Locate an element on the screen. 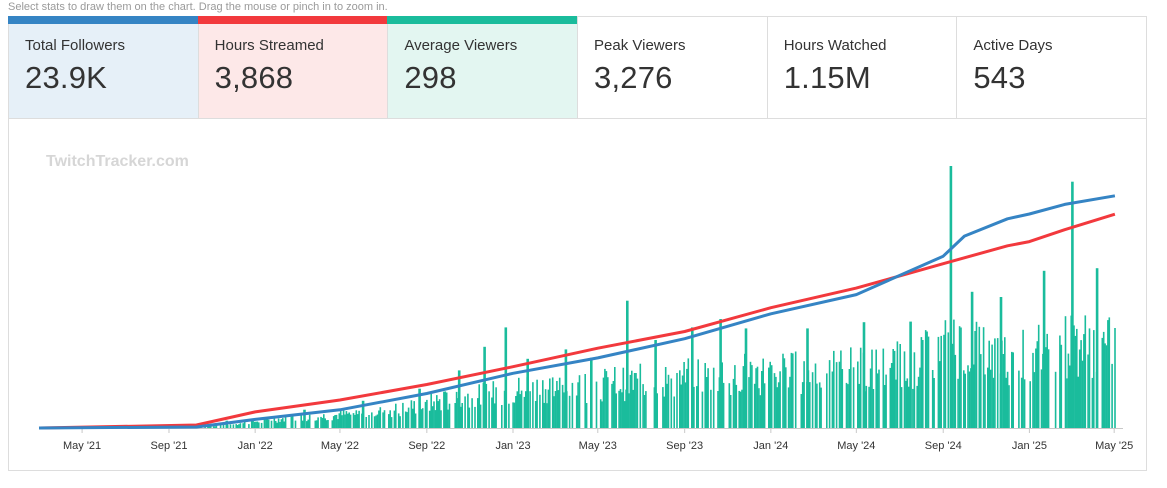 The width and height of the screenshot is (1167, 488). stat-peak-viewers: Peak Viewers 3,276 is located at coordinates (672, 67).